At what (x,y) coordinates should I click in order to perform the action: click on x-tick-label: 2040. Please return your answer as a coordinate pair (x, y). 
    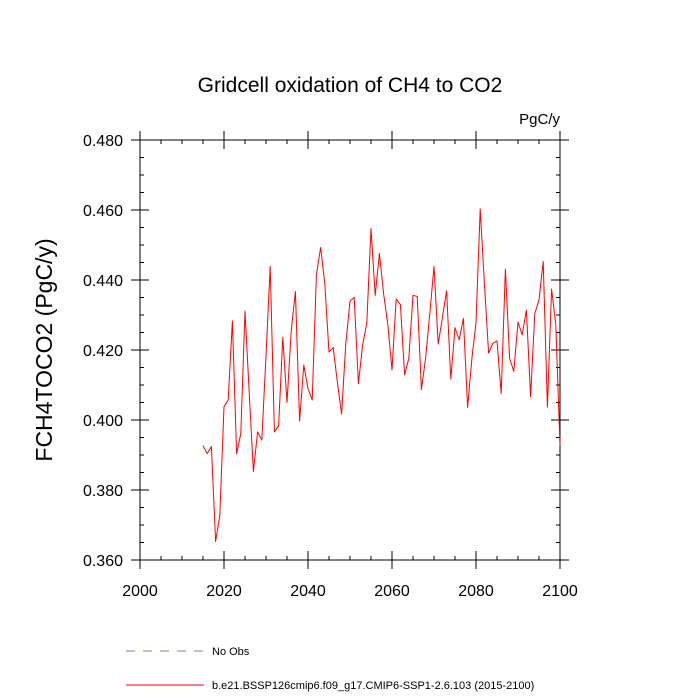
    Looking at the image, I should click on (308, 591).